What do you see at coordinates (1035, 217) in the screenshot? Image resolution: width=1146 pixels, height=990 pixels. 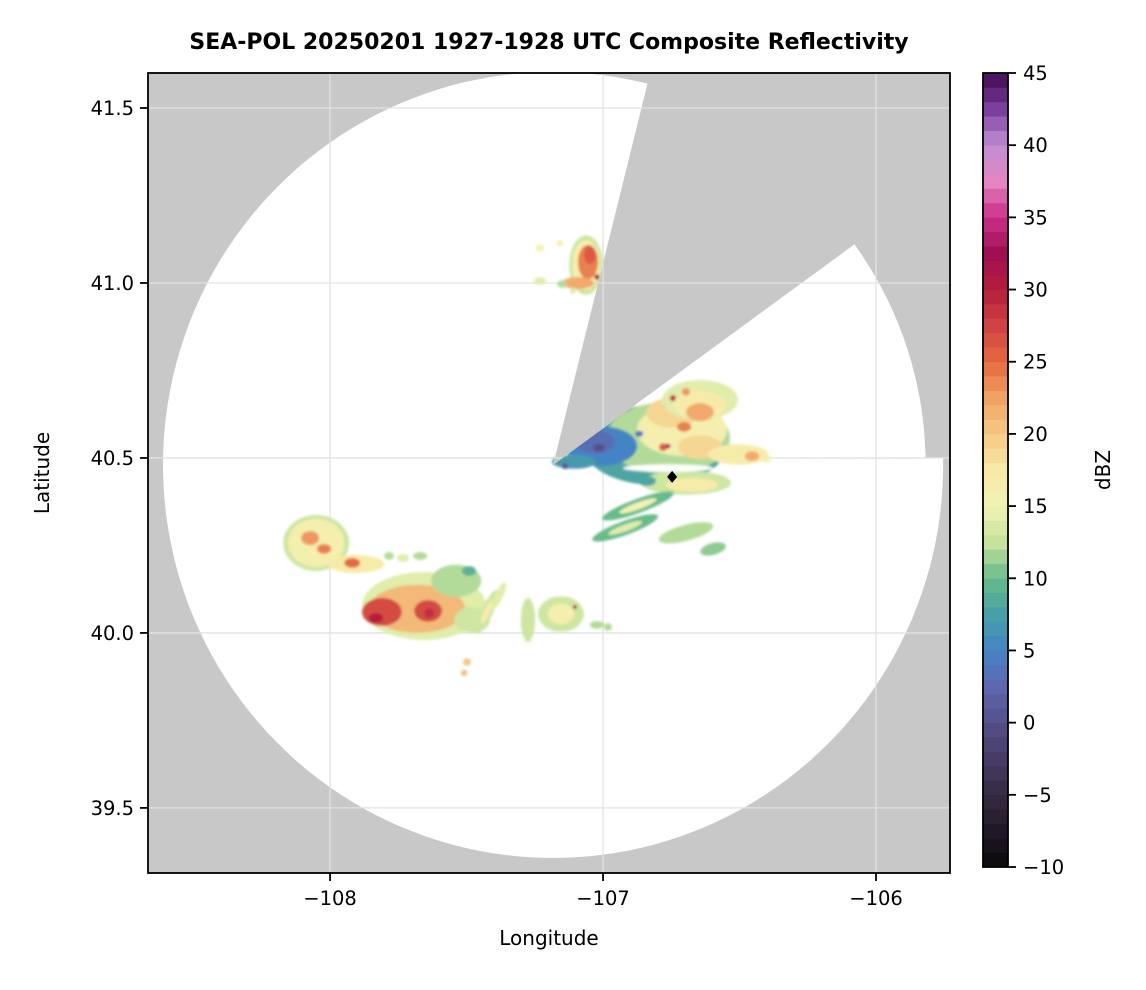 I see `colorbar-tick-label: 35` at bounding box center [1035, 217].